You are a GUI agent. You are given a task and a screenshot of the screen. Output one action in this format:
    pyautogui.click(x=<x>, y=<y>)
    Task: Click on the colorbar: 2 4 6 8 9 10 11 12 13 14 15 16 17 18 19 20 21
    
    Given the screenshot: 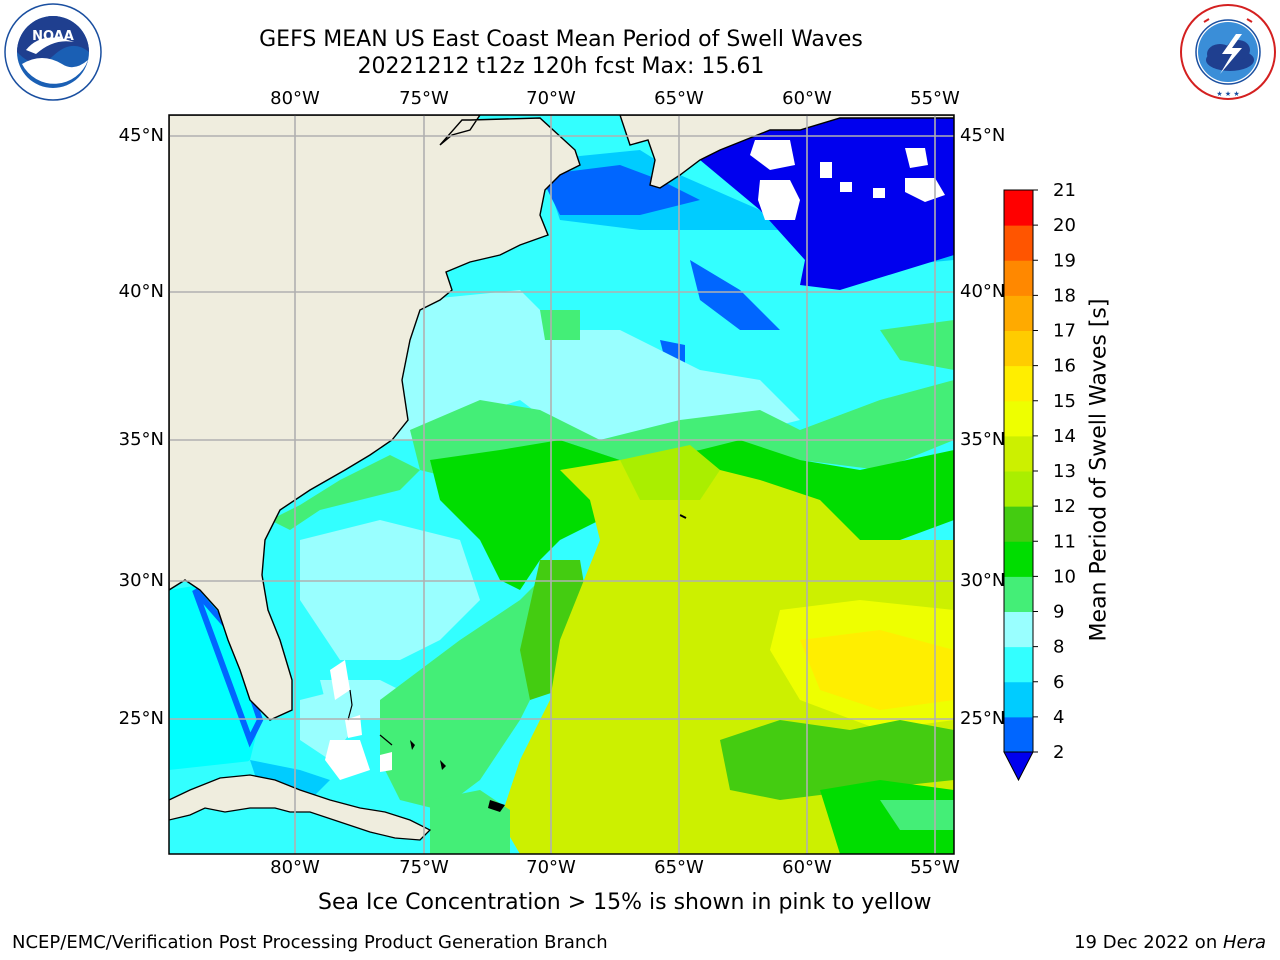 What is the action you would take?
    pyautogui.click(x=1039, y=481)
    